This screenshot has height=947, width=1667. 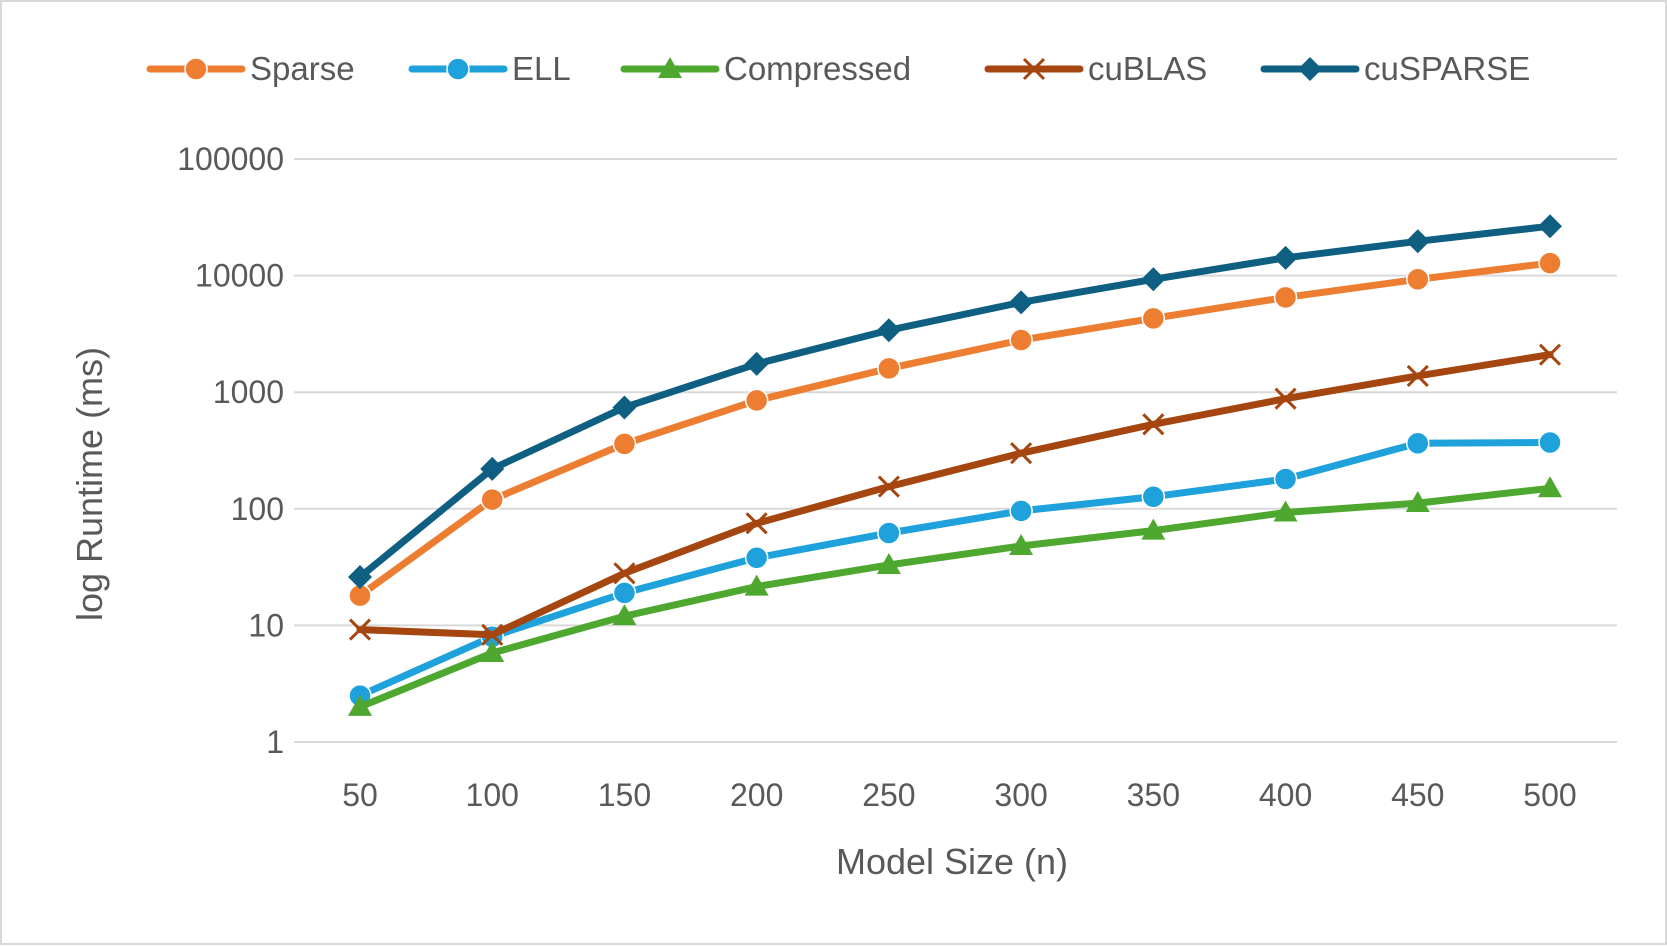 What do you see at coordinates (1447, 68) in the screenshot?
I see `legend-label-cusparse: cuSPARSE` at bounding box center [1447, 68].